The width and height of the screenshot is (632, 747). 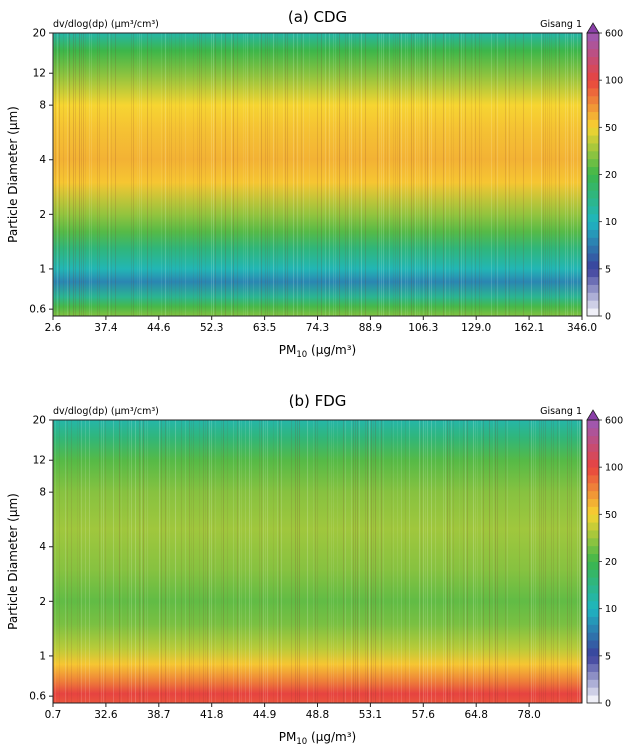 I want to click on x-tick-label: 78.0, so click(x=528, y=715).